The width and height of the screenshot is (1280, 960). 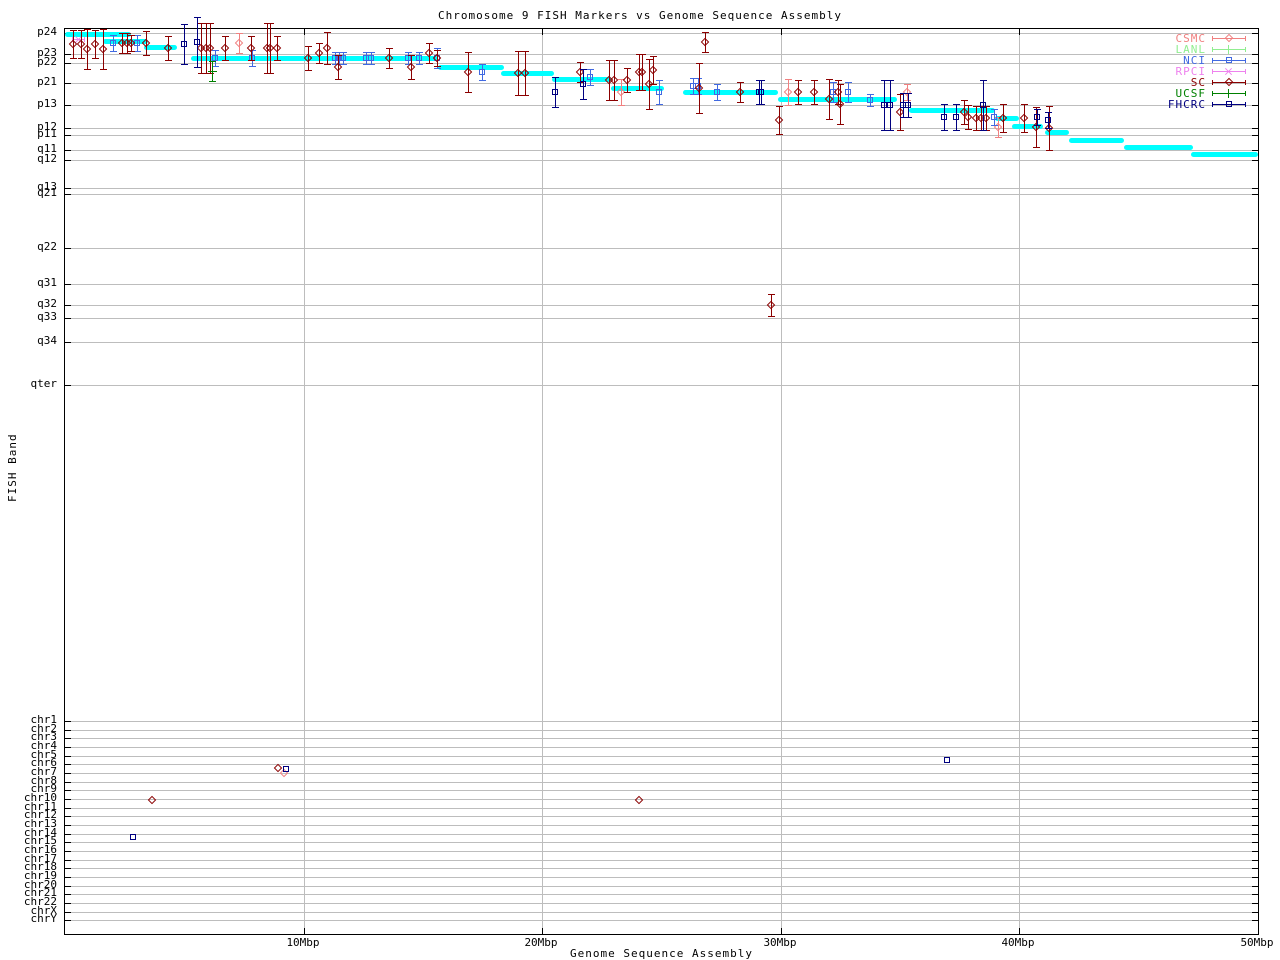 What do you see at coordinates (1255, 773) in the screenshot?
I see `right-tick-chr7` at bounding box center [1255, 773].